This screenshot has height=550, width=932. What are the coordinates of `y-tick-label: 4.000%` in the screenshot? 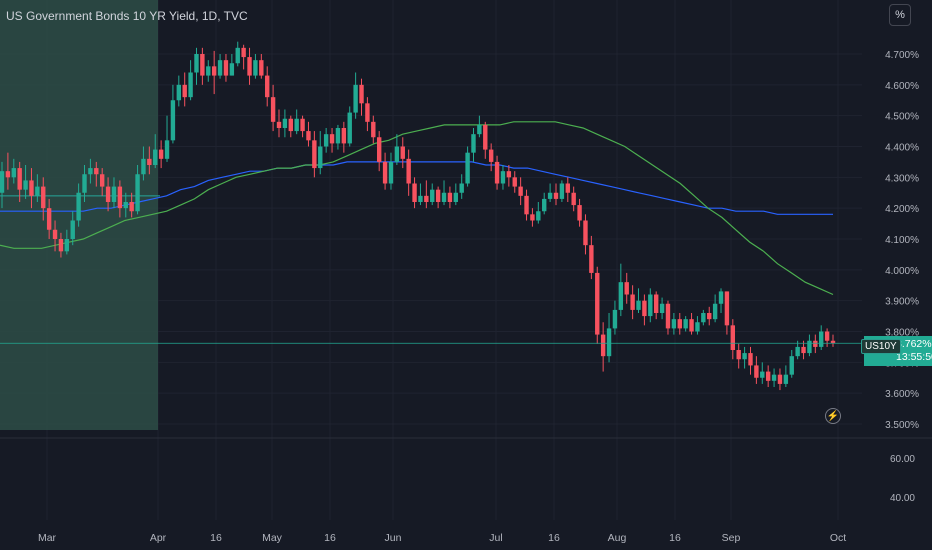 It's located at (902, 271).